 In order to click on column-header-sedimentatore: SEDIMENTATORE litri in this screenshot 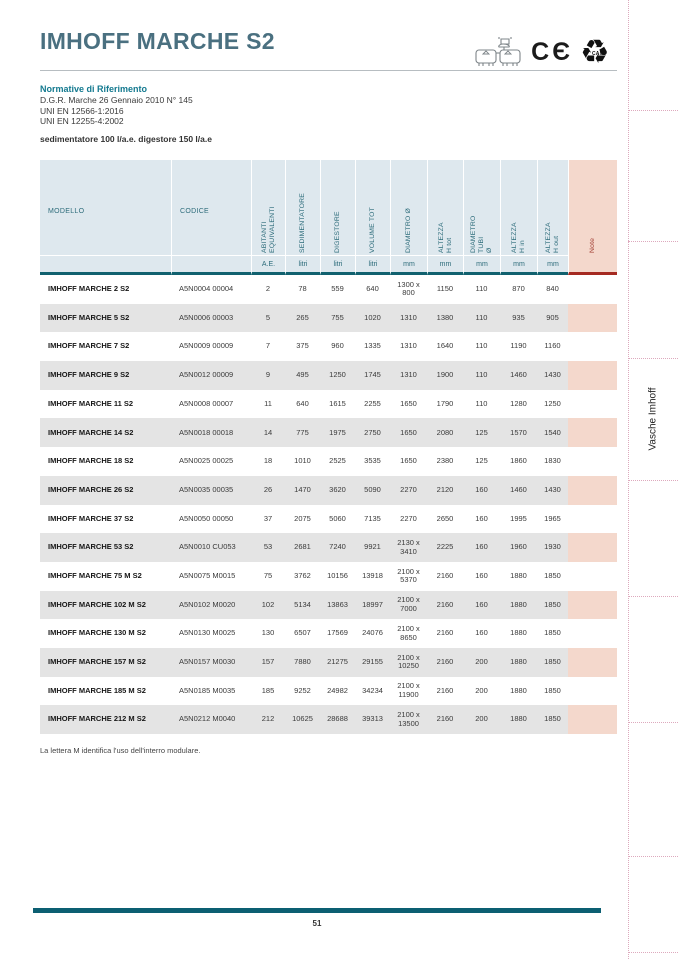, I will do `click(302, 217)`.